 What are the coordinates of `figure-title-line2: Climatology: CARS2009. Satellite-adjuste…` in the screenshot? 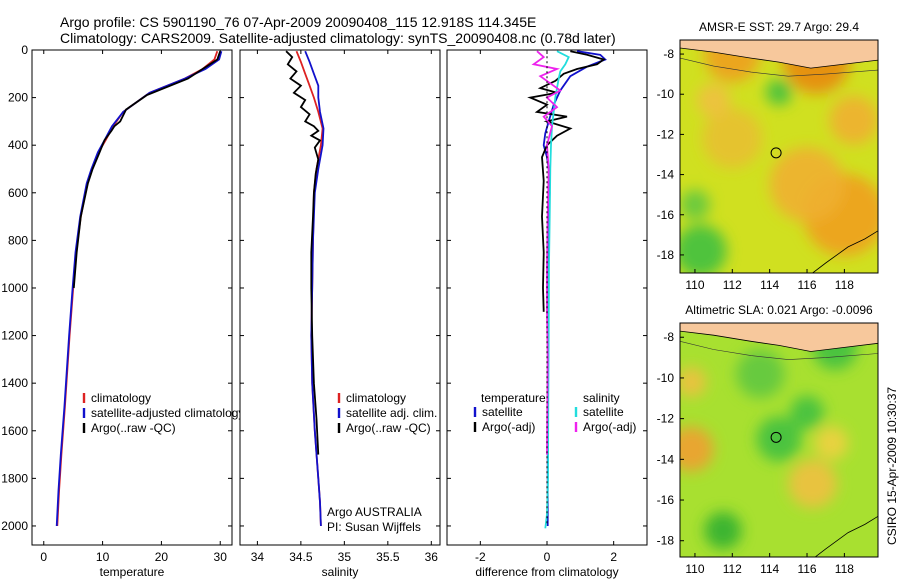 It's located at (338, 38).